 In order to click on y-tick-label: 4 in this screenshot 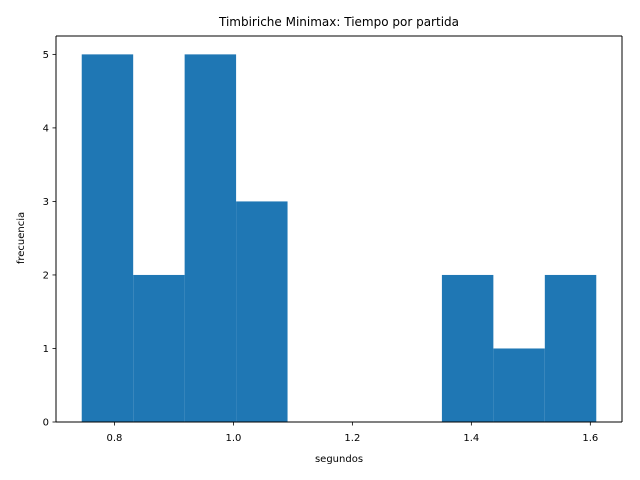, I will do `click(46, 128)`.